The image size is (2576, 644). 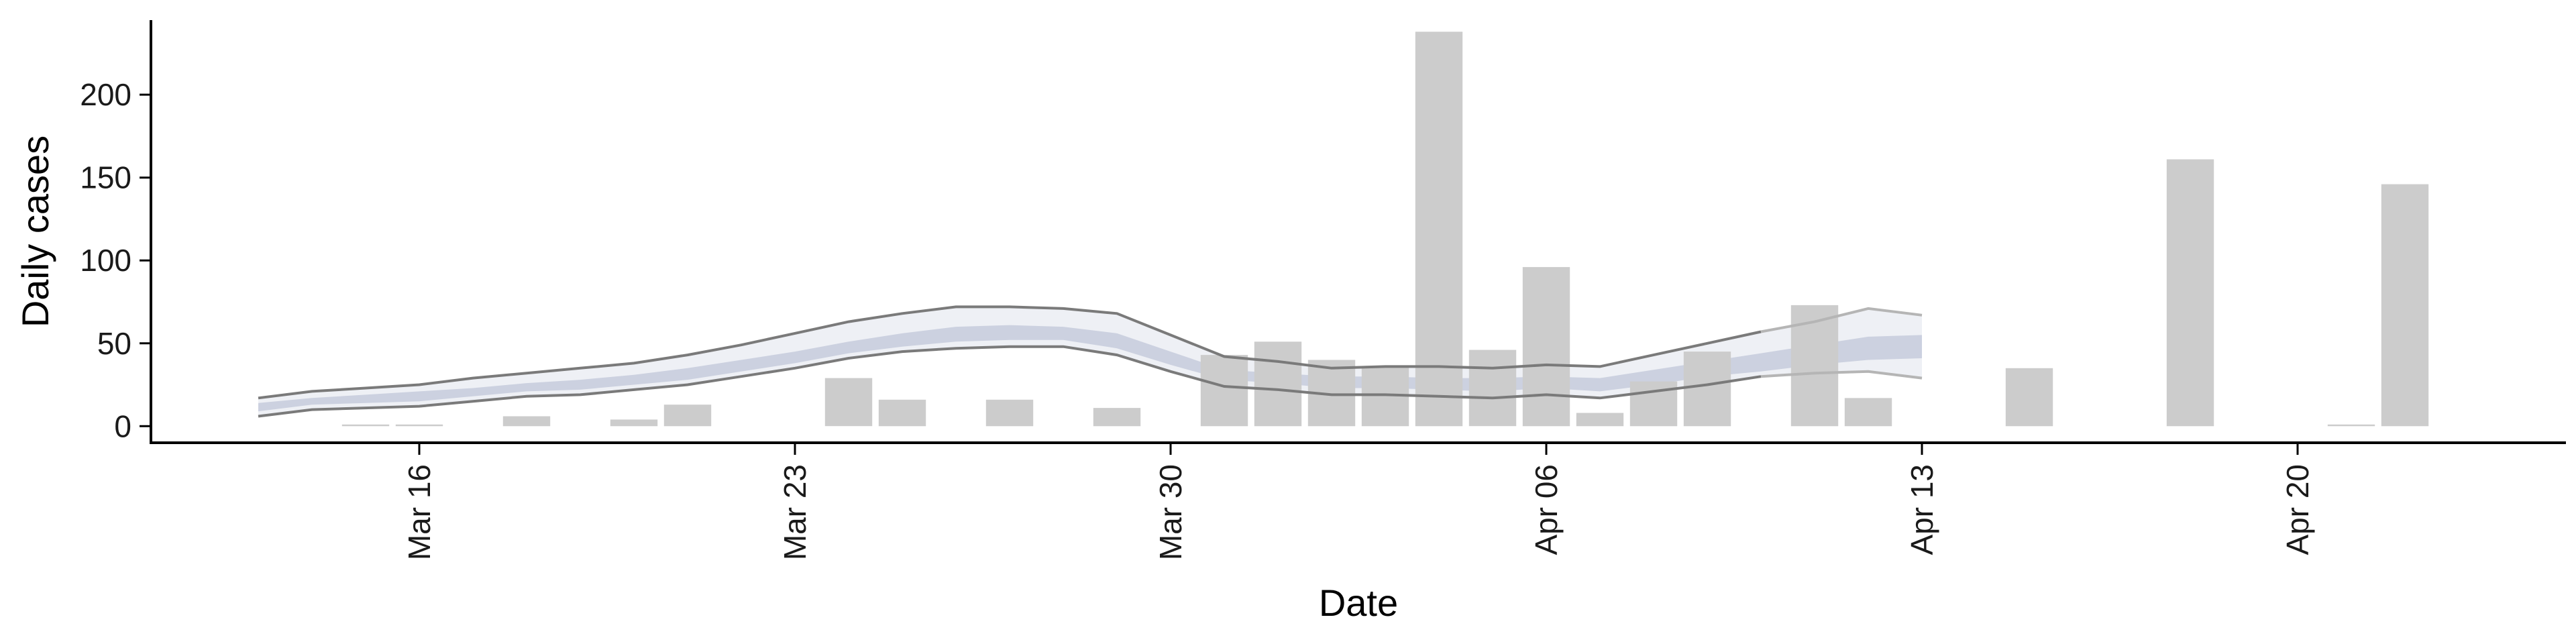 What do you see at coordinates (419, 512) in the screenshot?
I see `x-tick-label: Mar 16` at bounding box center [419, 512].